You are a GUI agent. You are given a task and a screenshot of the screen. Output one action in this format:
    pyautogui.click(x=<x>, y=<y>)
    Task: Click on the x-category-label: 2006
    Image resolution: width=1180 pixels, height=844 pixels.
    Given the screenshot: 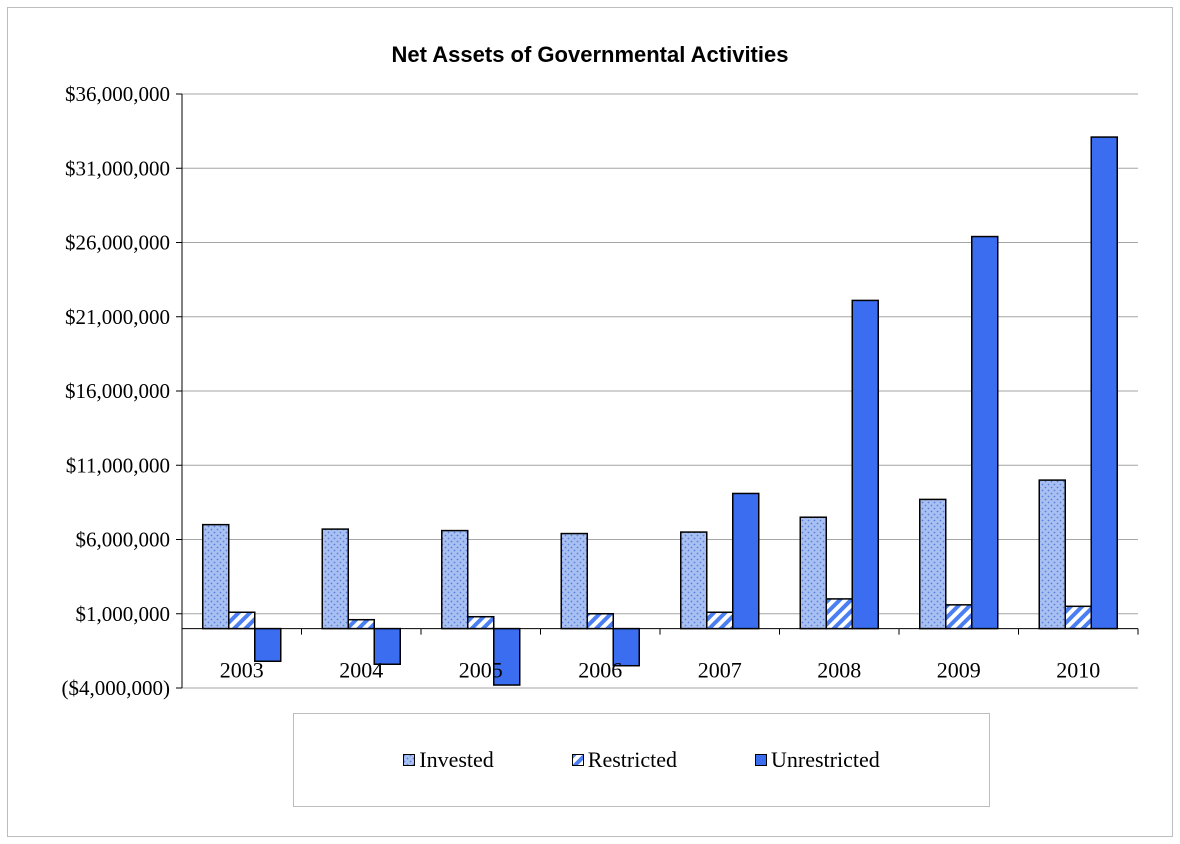 What is the action you would take?
    pyautogui.click(x=600, y=670)
    